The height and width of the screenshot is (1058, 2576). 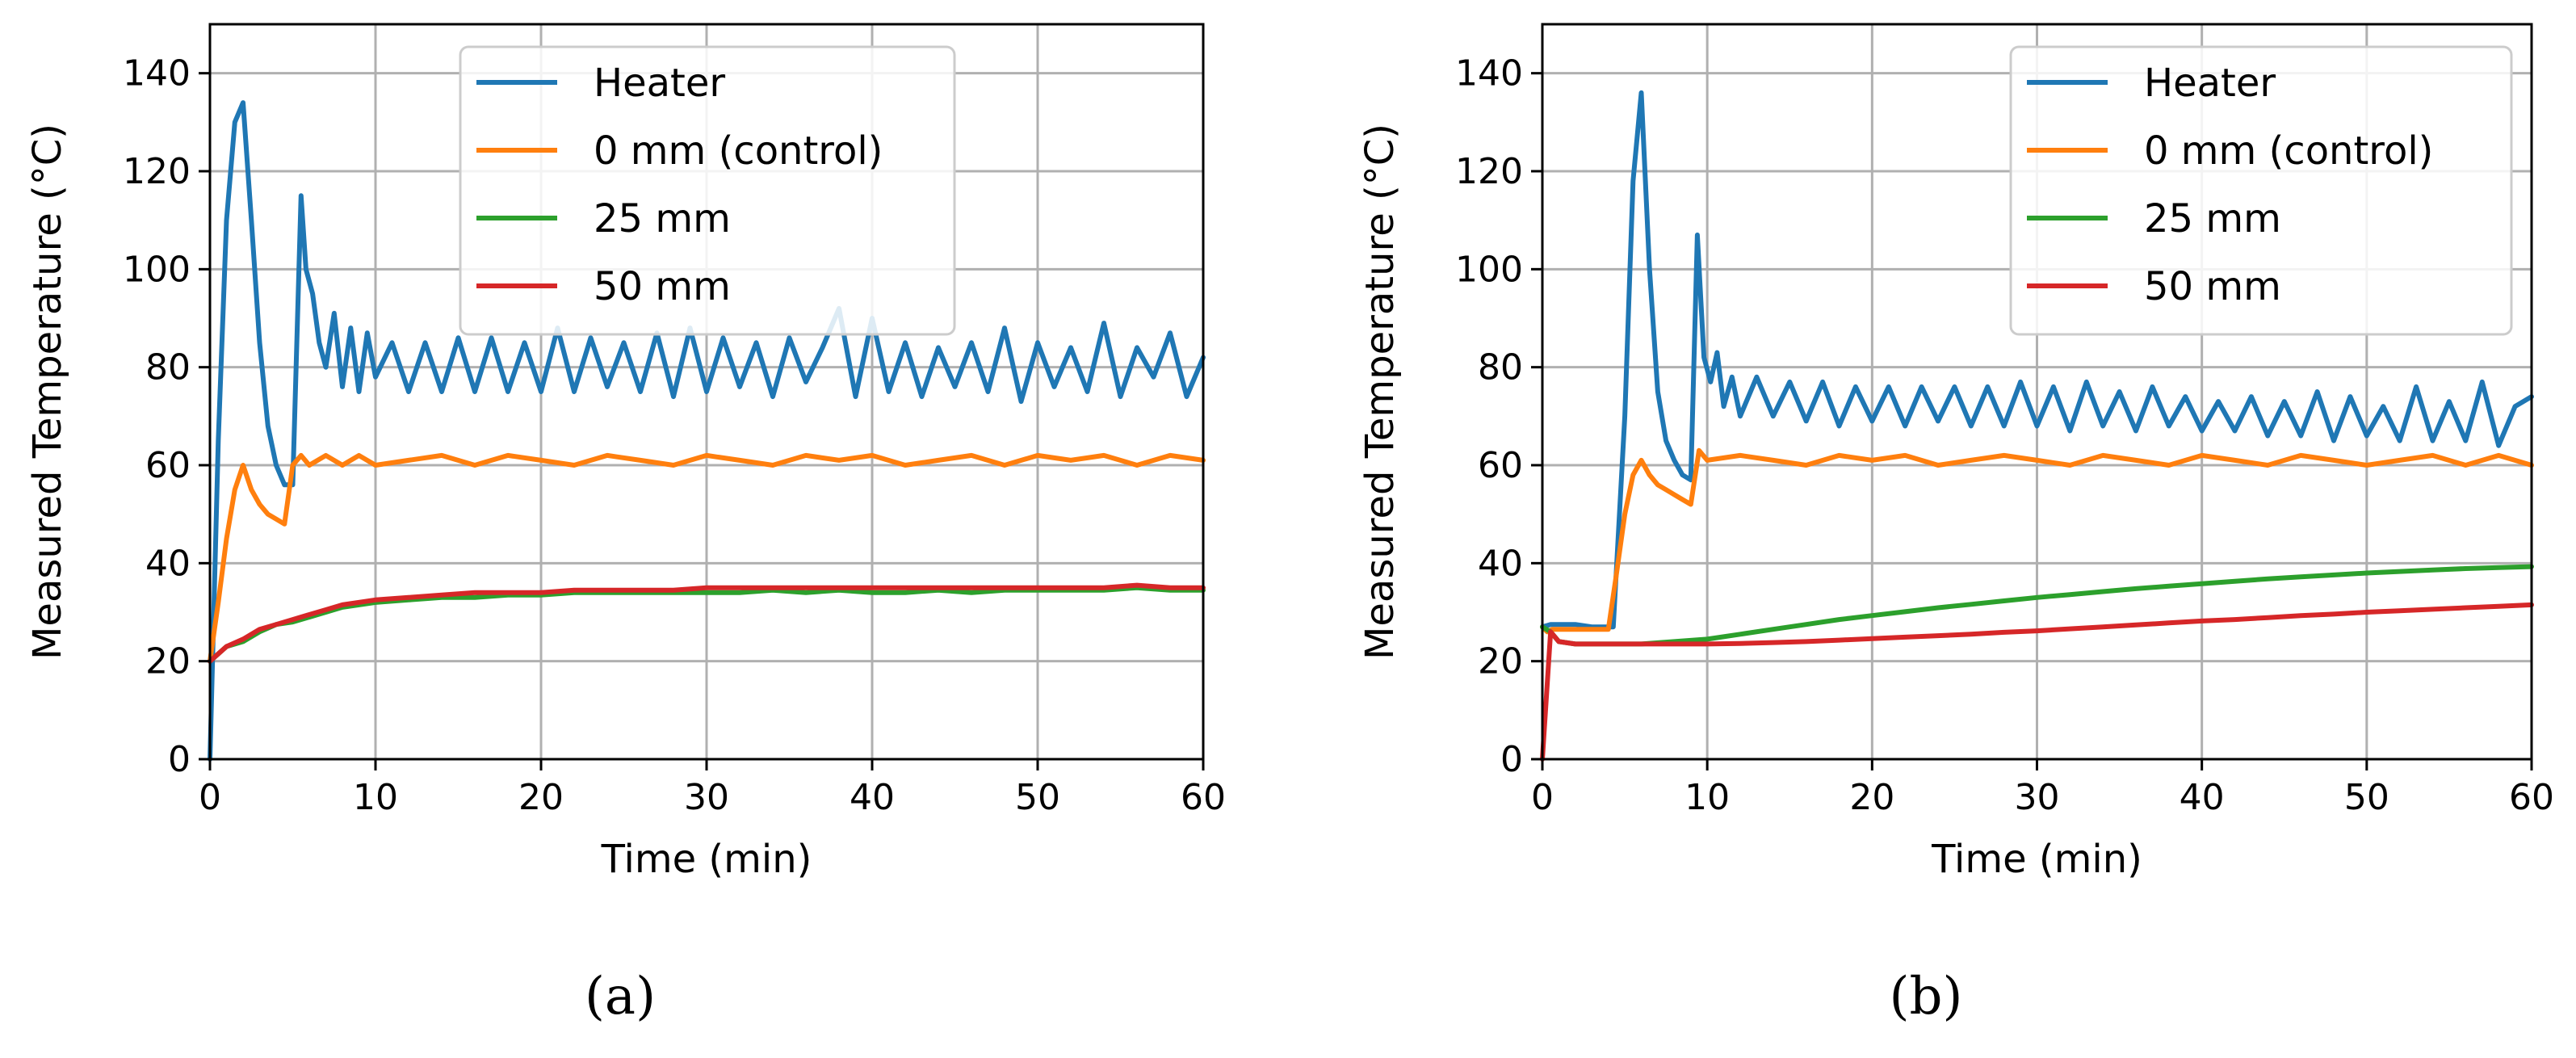 What do you see at coordinates (620, 997) in the screenshot?
I see `panel-label: (a)` at bounding box center [620, 997].